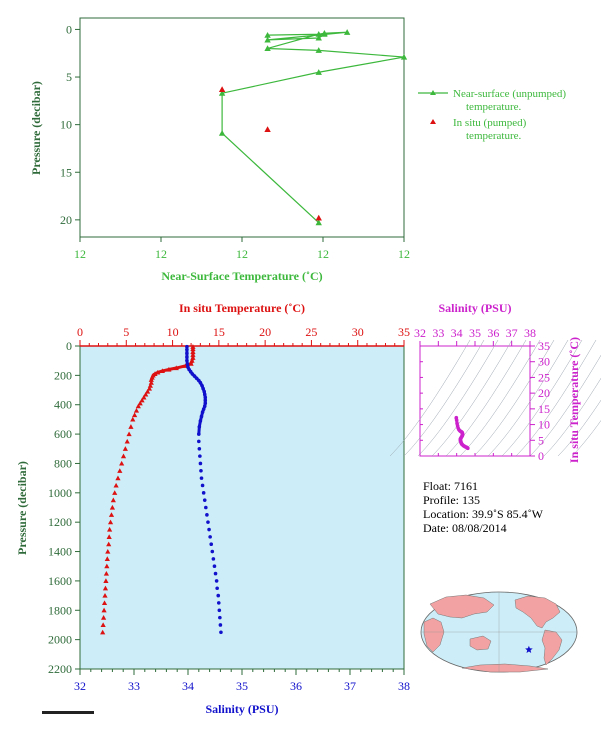 Image resolution: width=601 pixels, height=732 pixels. What do you see at coordinates (465, 528) in the screenshot?
I see `profile-date: Date: 08/08/2014` at bounding box center [465, 528].